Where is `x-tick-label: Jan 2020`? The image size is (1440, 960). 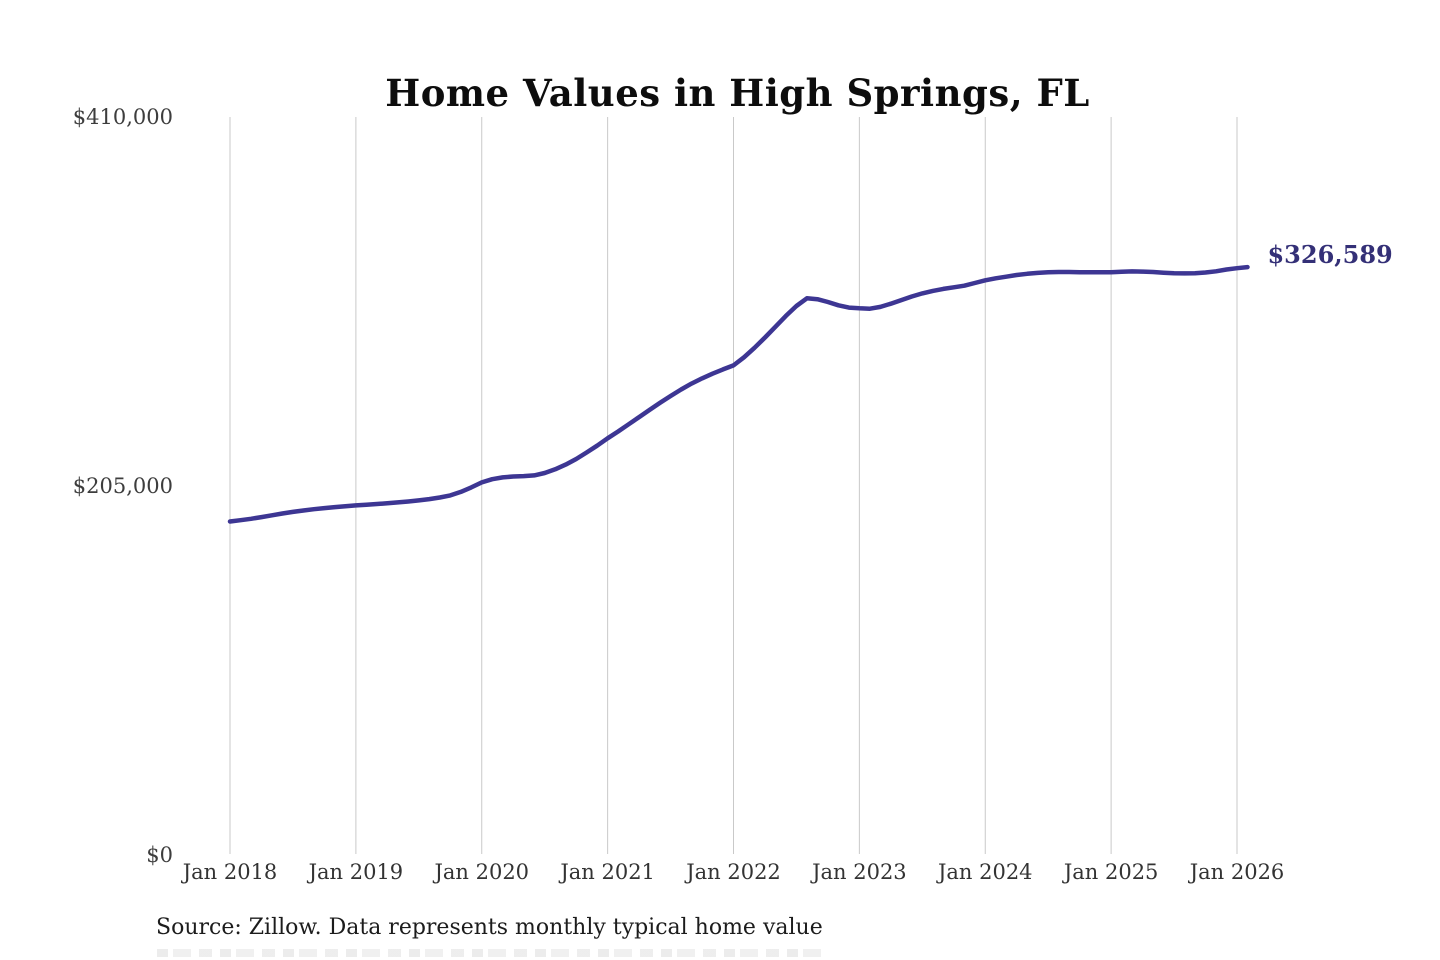 x-tick-label: Jan 2020 is located at coordinates (482, 872).